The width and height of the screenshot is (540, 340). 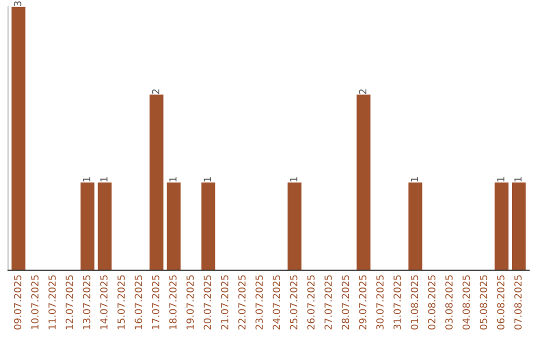 I want to click on x-tick-label: 24.07.2025, so click(x=276, y=302).